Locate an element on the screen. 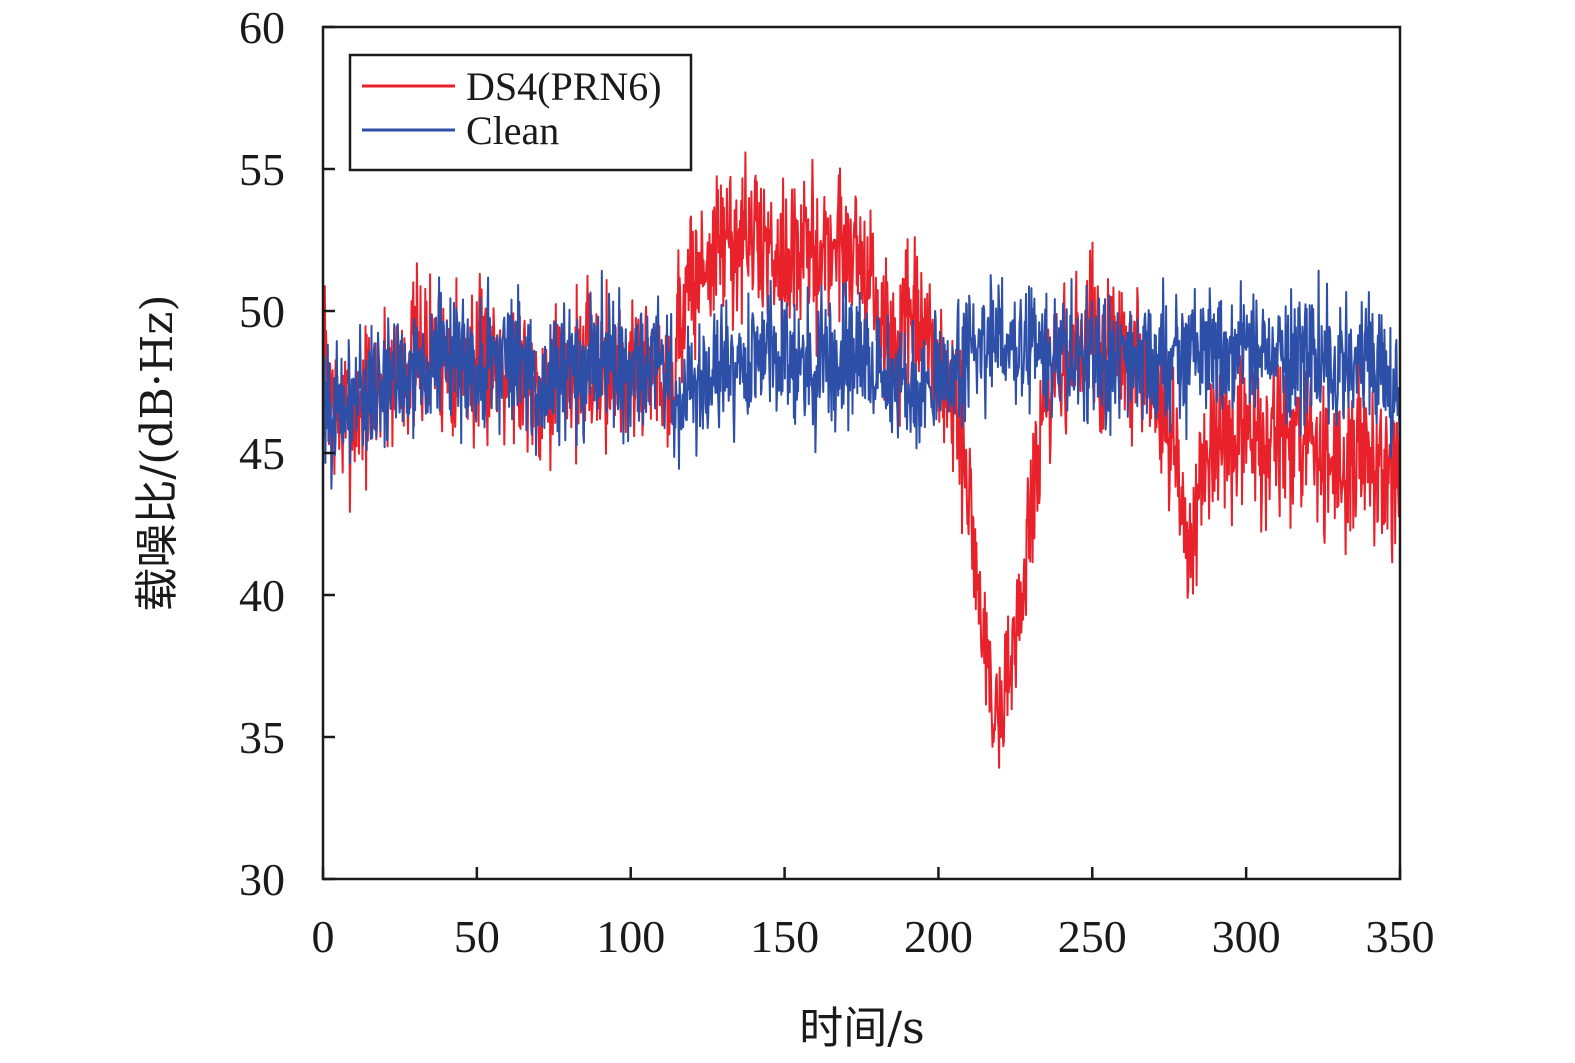 The height and width of the screenshot is (1063, 1575). x-tick-label: 300 is located at coordinates (1246, 936).